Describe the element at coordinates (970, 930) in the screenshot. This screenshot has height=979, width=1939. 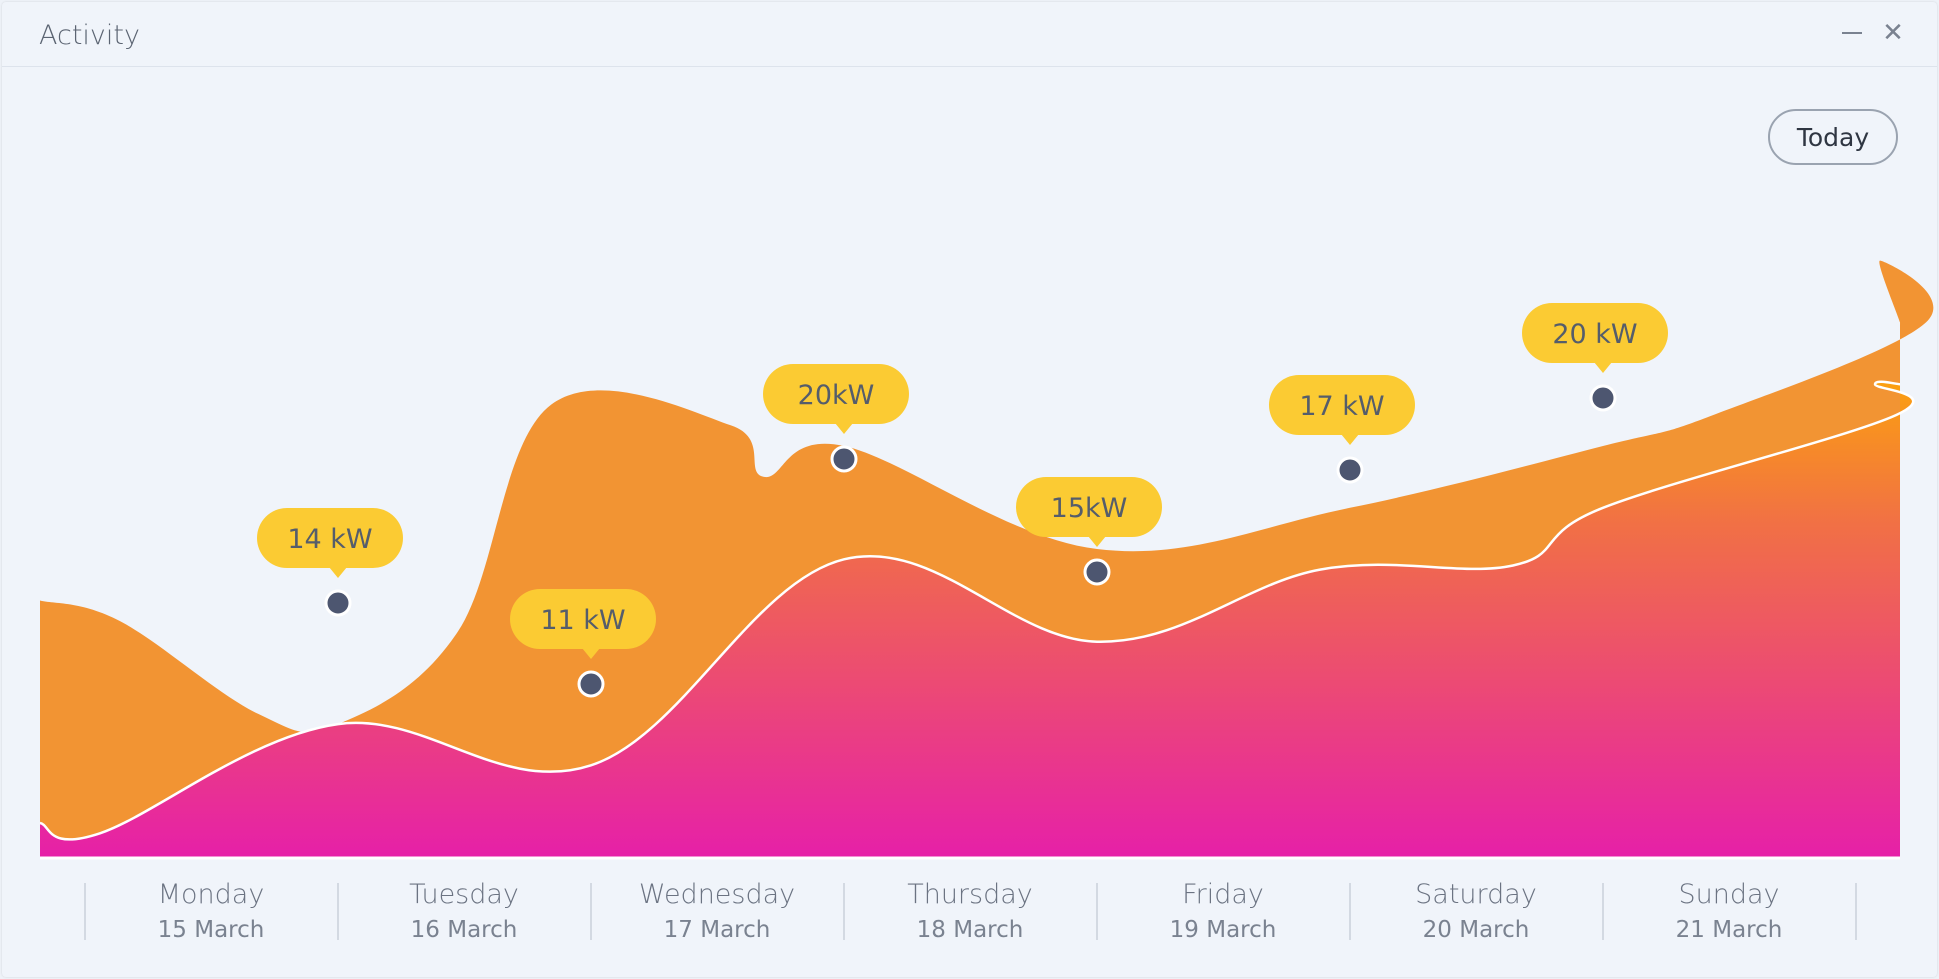
I see `x-tick-date-label: 18 March` at that location.